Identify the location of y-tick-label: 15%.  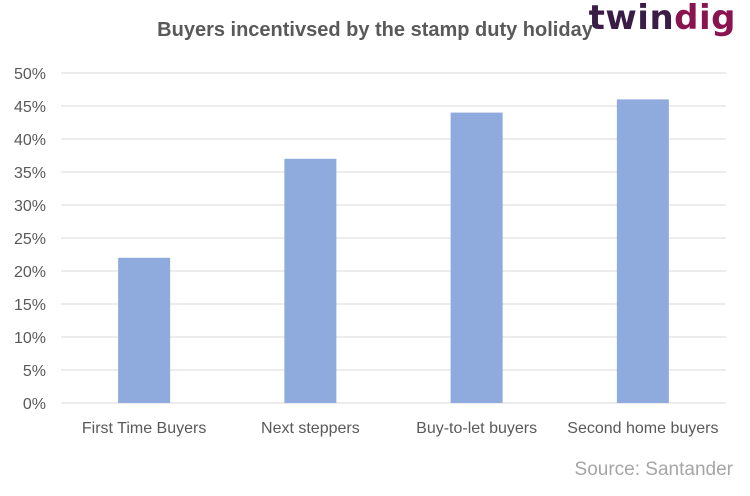
(30, 305).